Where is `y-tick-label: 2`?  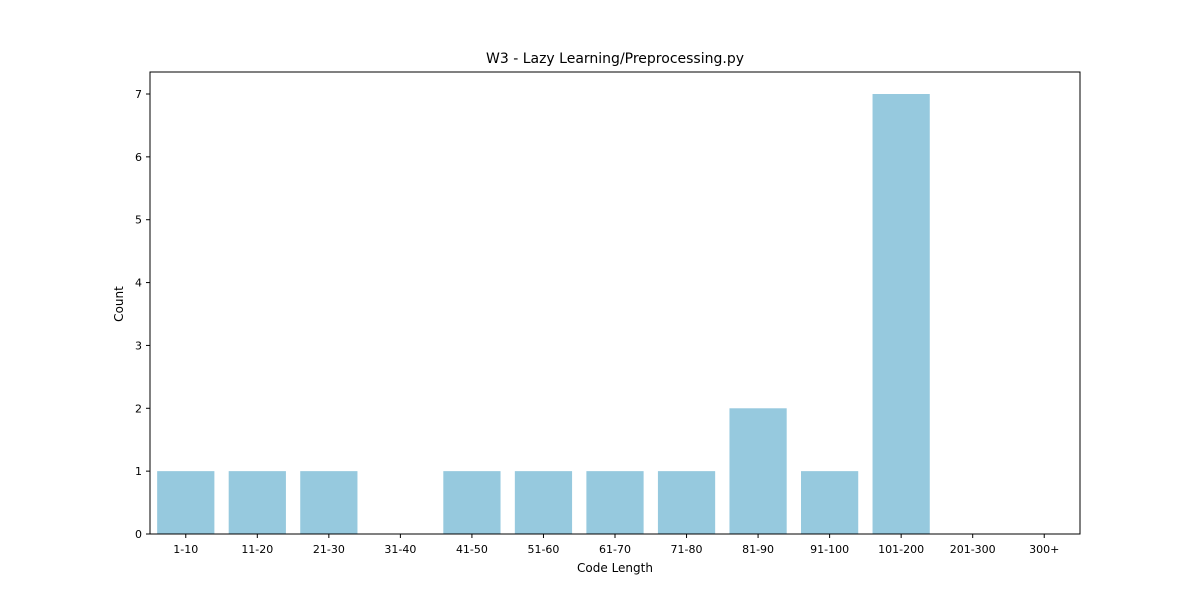 y-tick-label: 2 is located at coordinates (138, 408).